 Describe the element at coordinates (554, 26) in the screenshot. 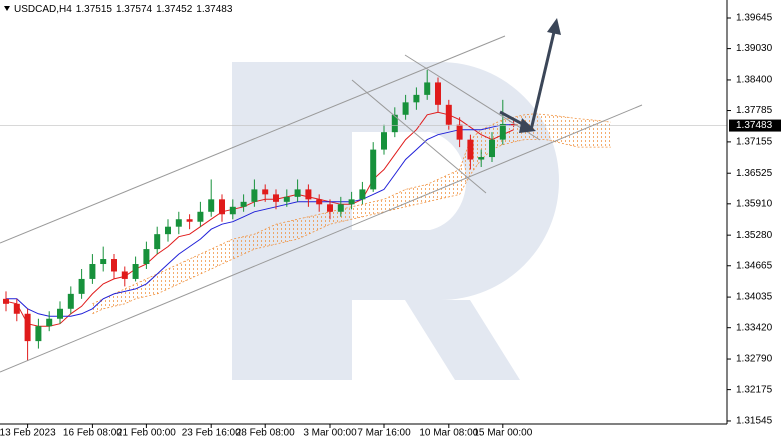

I see `arrow-head` at that location.